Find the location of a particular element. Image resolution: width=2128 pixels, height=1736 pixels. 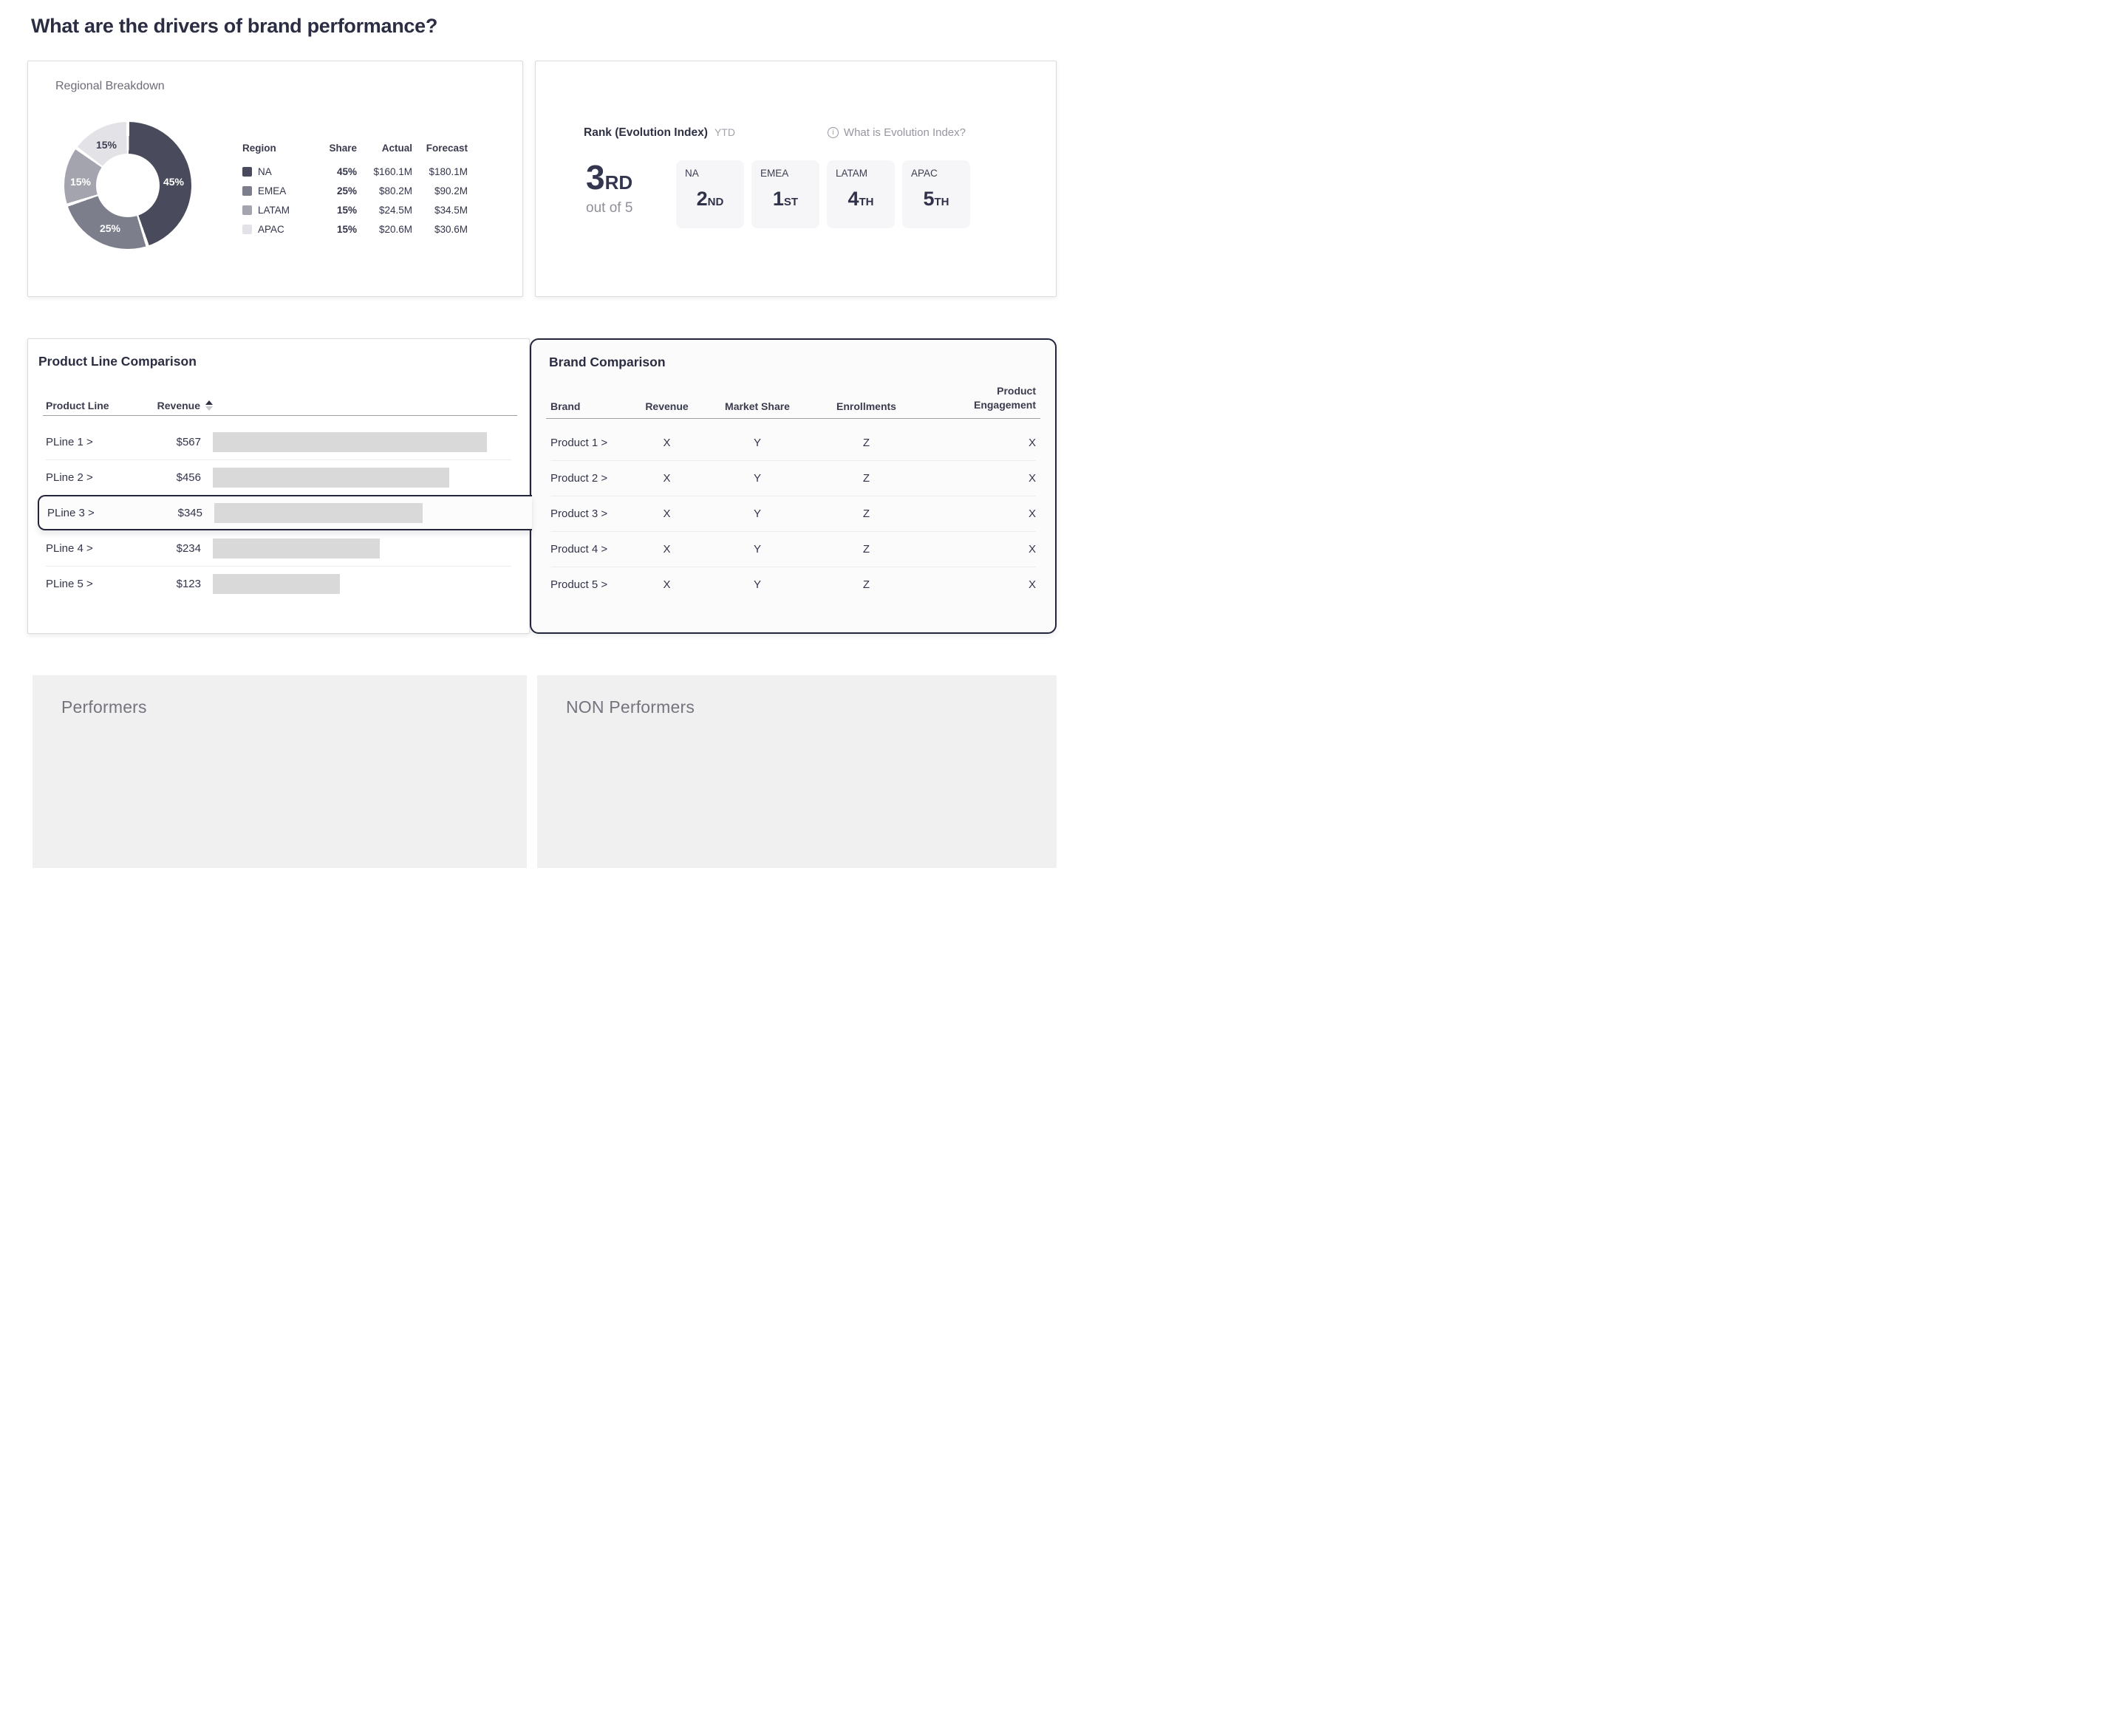

regional-table-row: NA 45% $160.1M $180.1M is located at coordinates (355, 171).